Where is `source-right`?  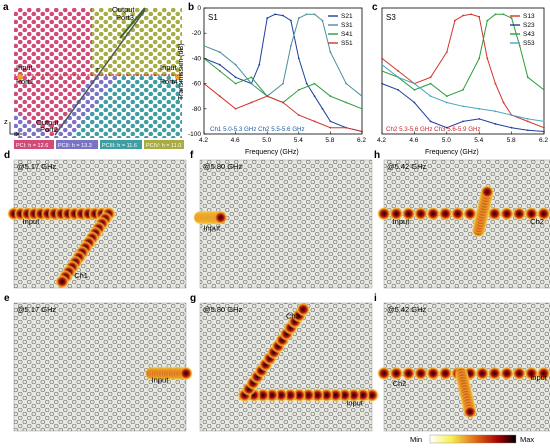 source-right is located at coordinates (178, 77).